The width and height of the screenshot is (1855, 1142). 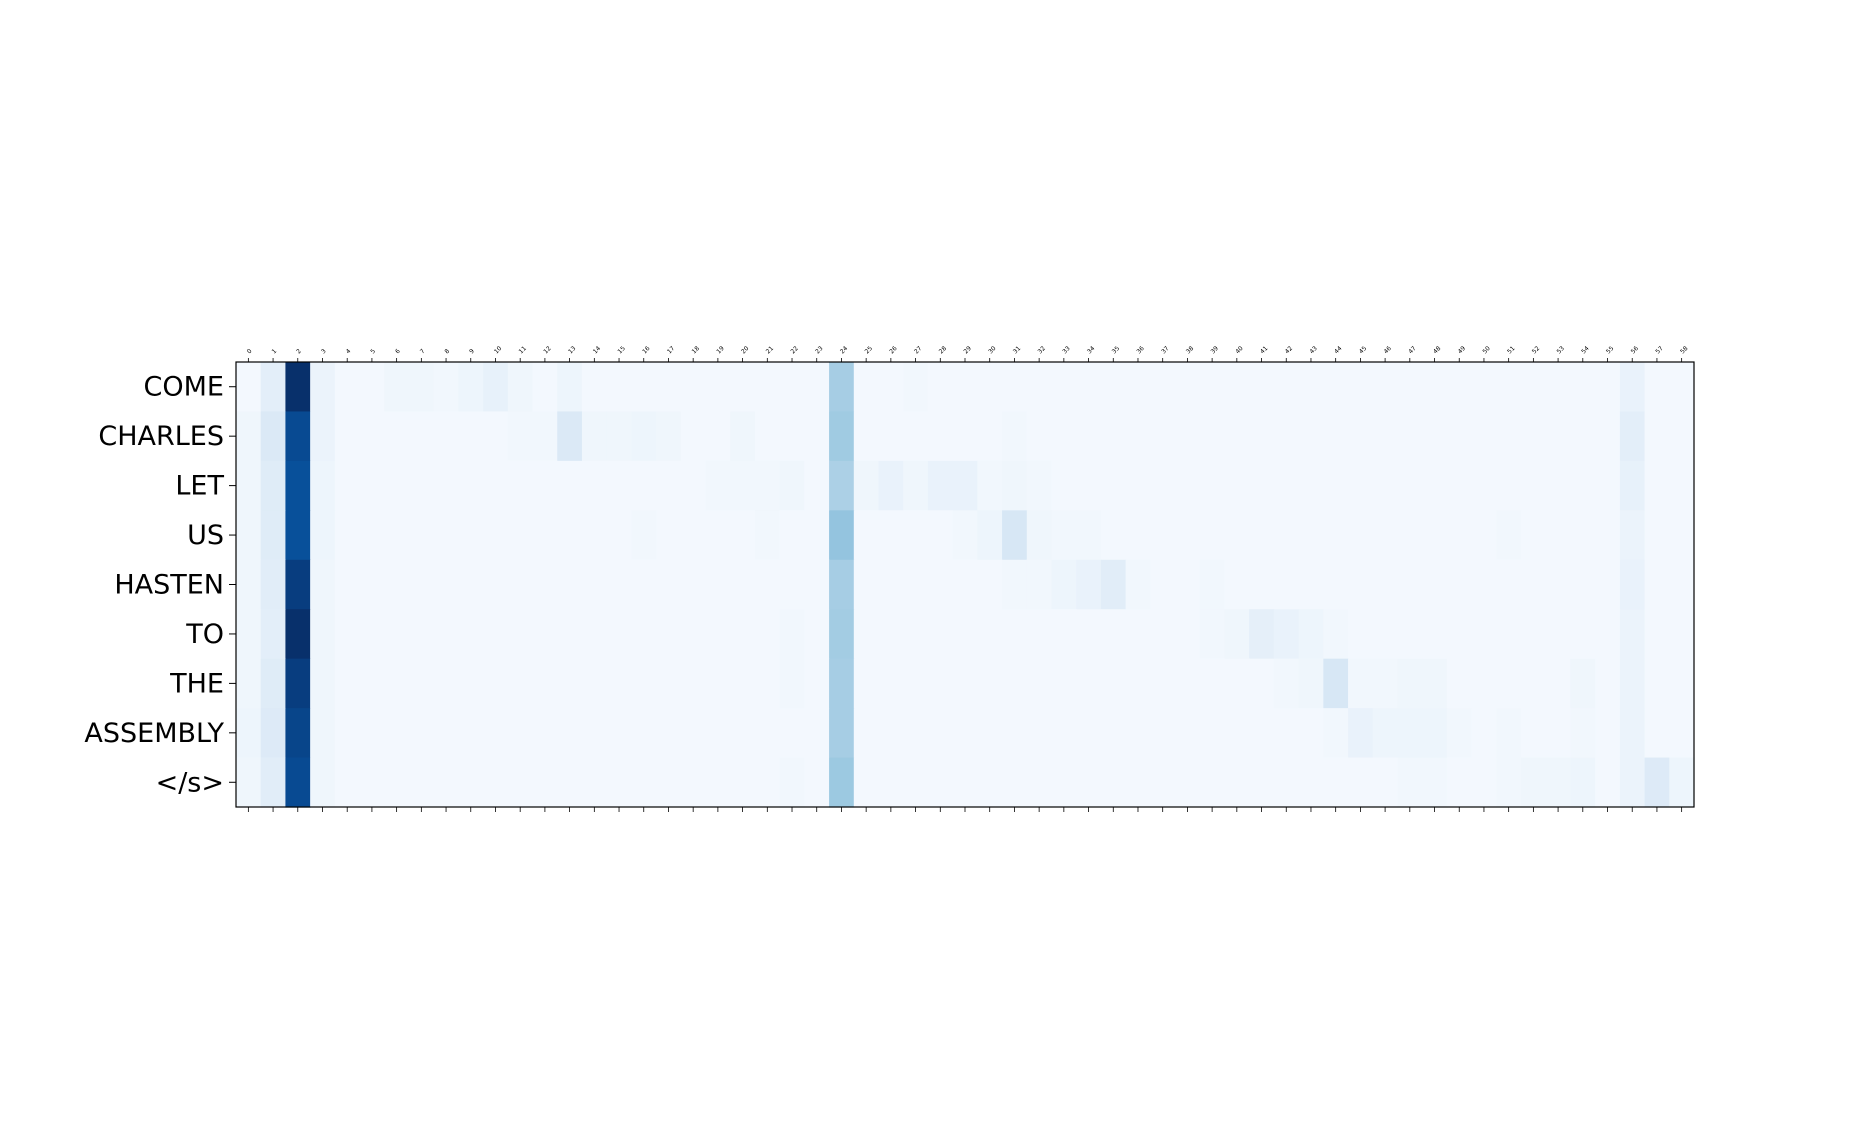 What do you see at coordinates (916, 436) in the screenshot?
I see `heatmap-cell-r1-c27` at bounding box center [916, 436].